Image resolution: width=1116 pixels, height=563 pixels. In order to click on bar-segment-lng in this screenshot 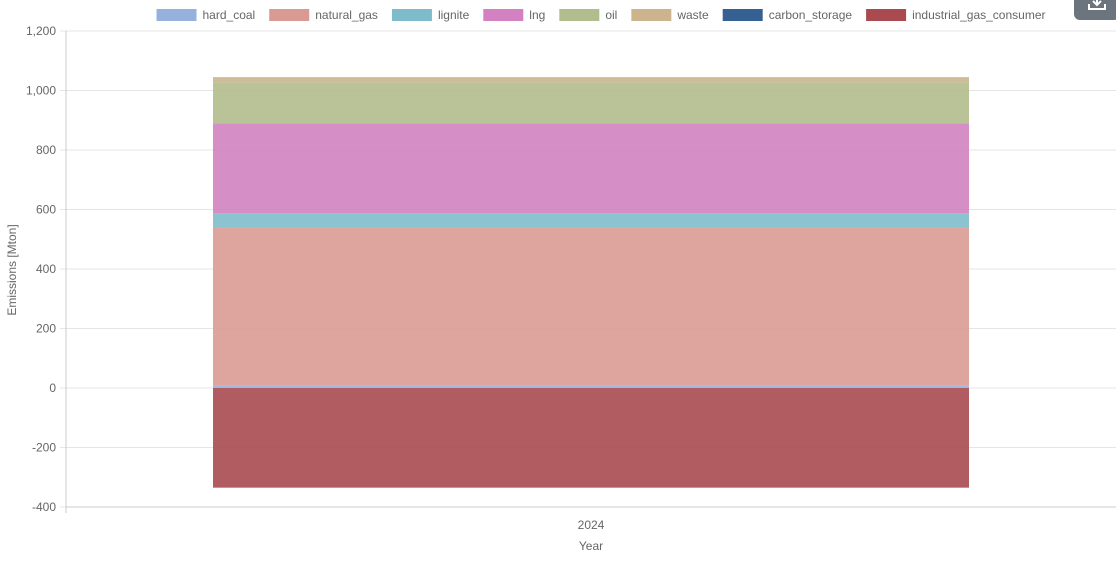, I will do `click(591, 168)`.